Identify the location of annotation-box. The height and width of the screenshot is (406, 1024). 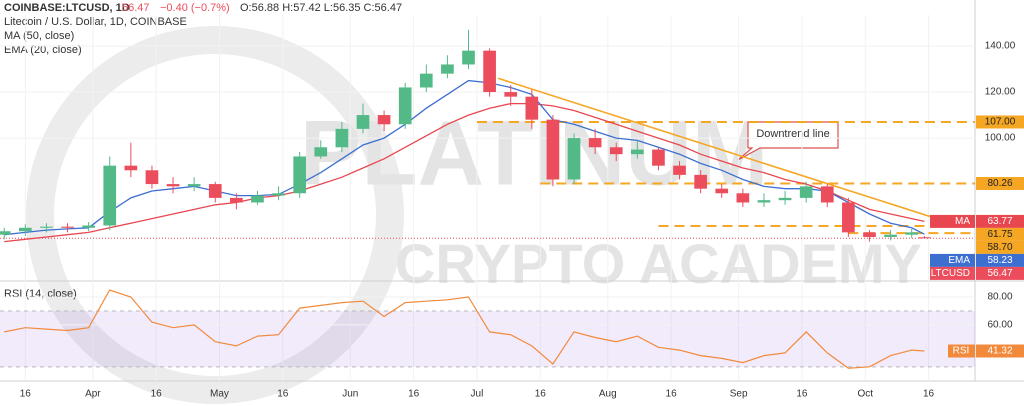
(788, 141).